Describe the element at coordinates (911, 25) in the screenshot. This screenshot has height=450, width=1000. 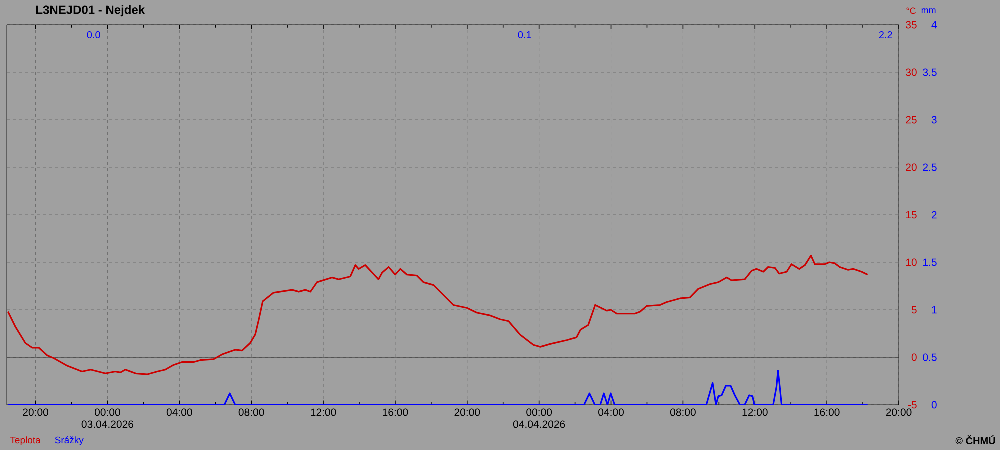
I see `y-tick-label: 35` at that location.